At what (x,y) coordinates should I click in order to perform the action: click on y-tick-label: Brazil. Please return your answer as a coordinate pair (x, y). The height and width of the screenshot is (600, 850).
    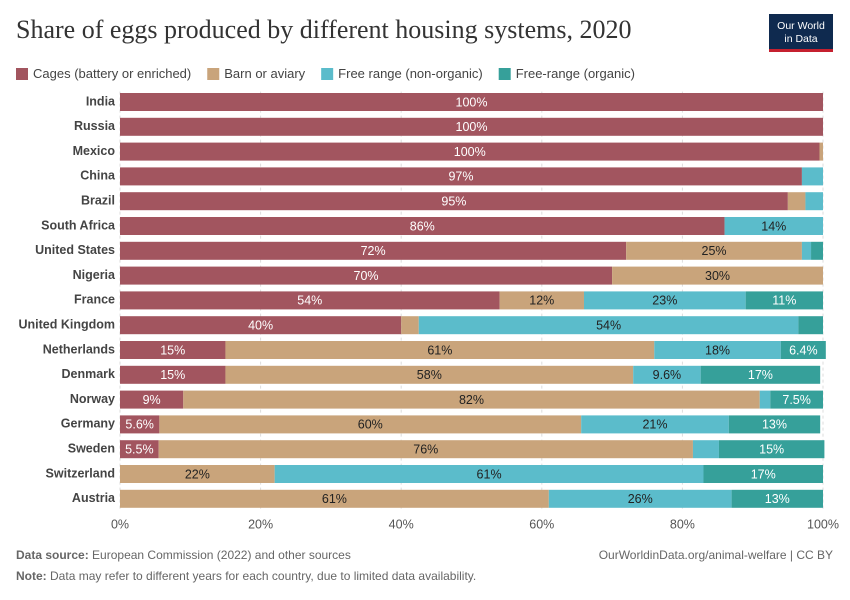
    Looking at the image, I should click on (98, 200).